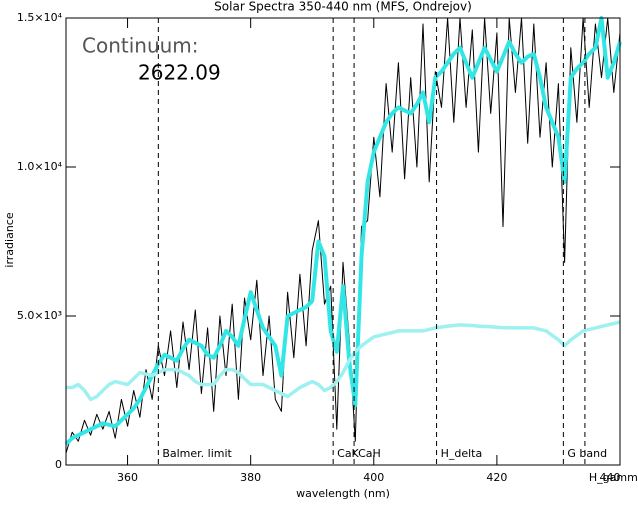 This screenshot has width=638, height=506. Describe the element at coordinates (587, 453) in the screenshot. I see `marker-label: G band` at that location.